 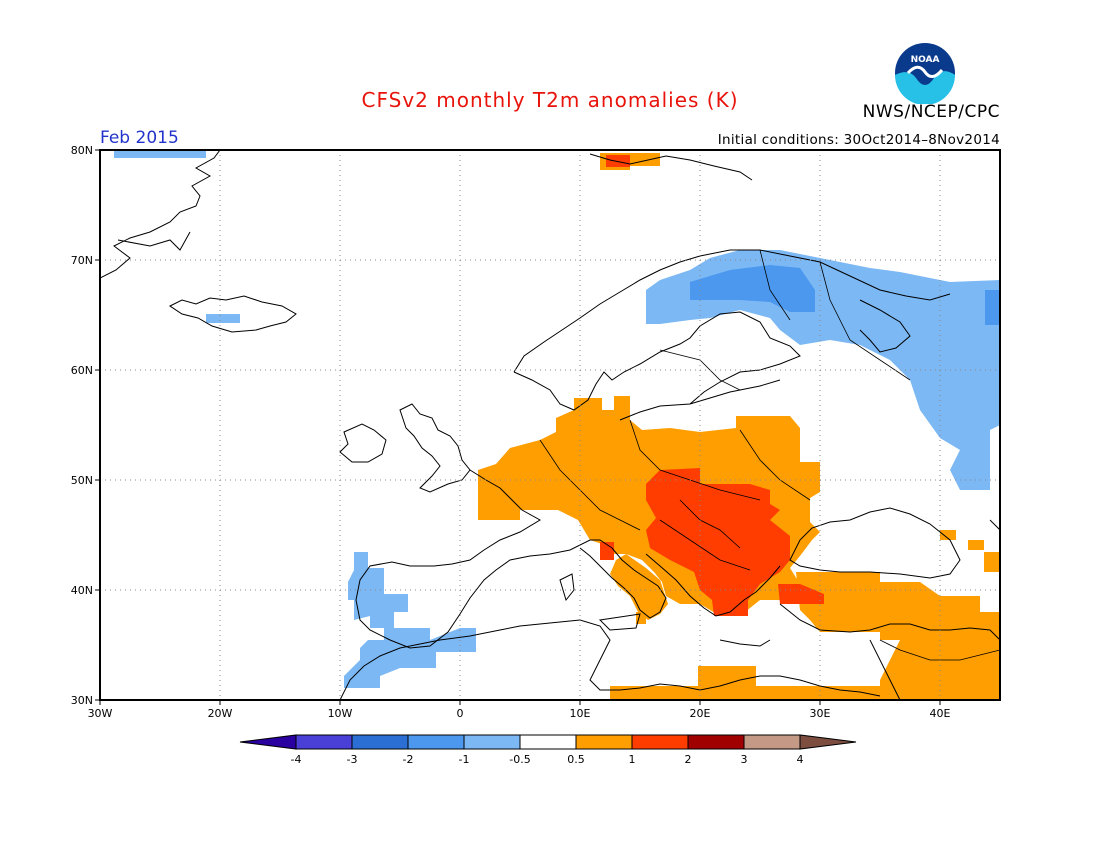 What do you see at coordinates (82, 150) in the screenshot?
I see `lat-tick-label: 80N` at bounding box center [82, 150].